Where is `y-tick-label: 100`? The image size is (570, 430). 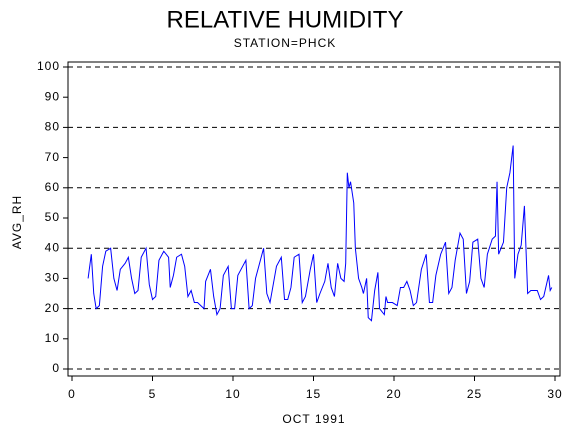 y-tick-label: 100 is located at coordinates (48, 66).